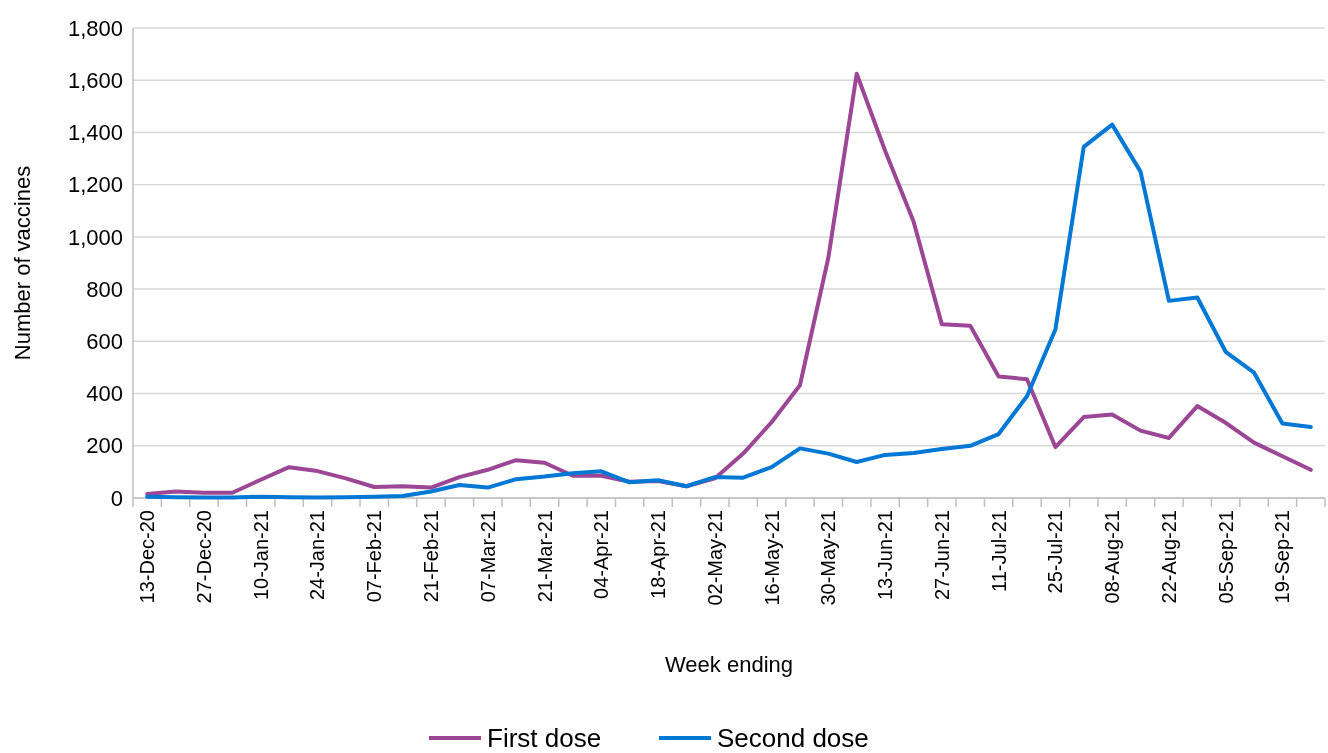 The image size is (1328, 753). Describe the element at coordinates (1168, 557) in the screenshot. I see `x-tick-label: 22-Aug-21` at that location.